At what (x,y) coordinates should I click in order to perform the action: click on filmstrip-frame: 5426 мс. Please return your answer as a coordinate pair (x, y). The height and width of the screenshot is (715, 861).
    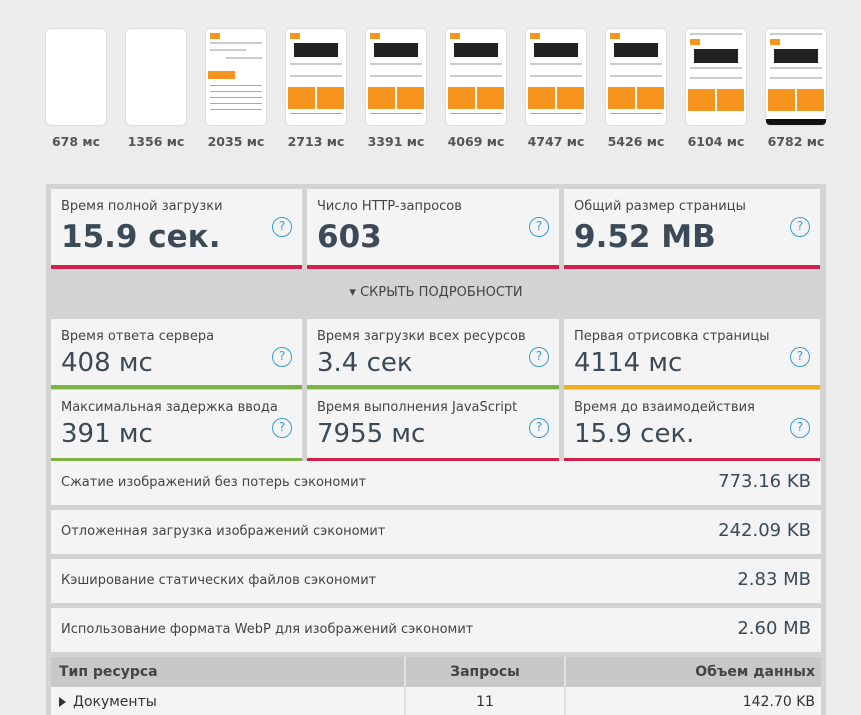
    Looking at the image, I should click on (636, 89).